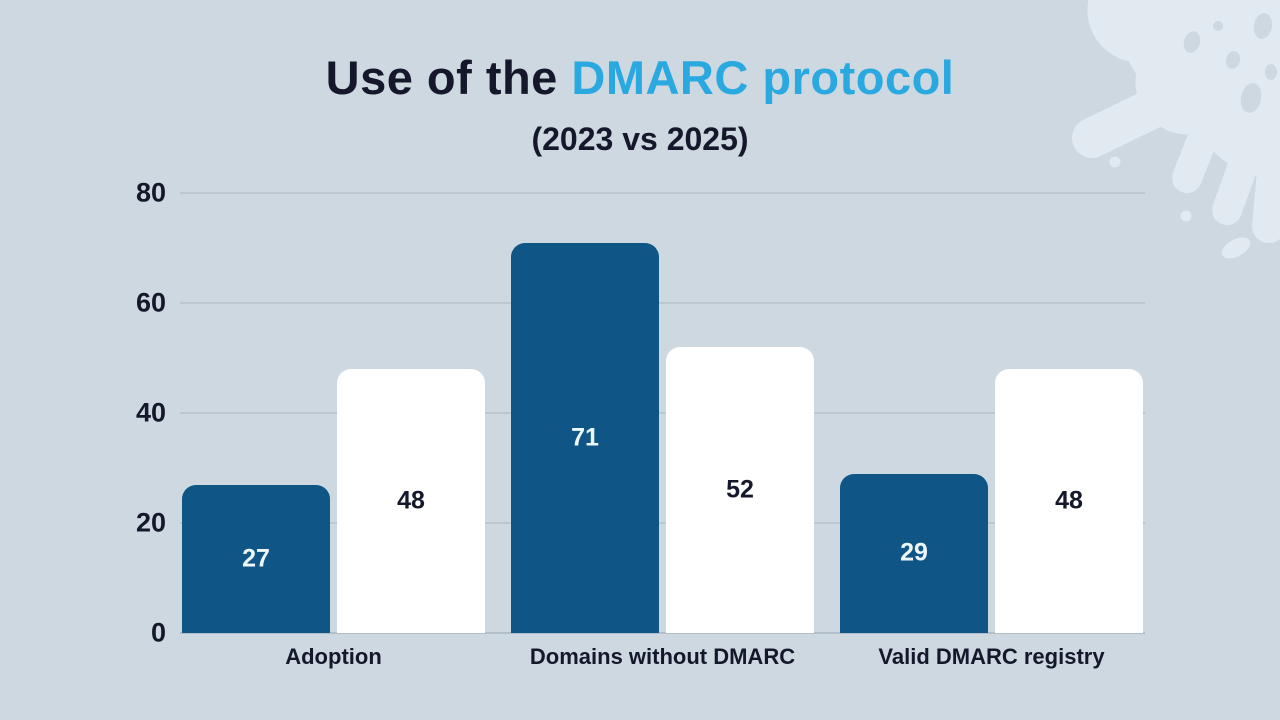  What do you see at coordinates (150, 412) in the screenshot?
I see `y-axis-label-40: 40` at bounding box center [150, 412].